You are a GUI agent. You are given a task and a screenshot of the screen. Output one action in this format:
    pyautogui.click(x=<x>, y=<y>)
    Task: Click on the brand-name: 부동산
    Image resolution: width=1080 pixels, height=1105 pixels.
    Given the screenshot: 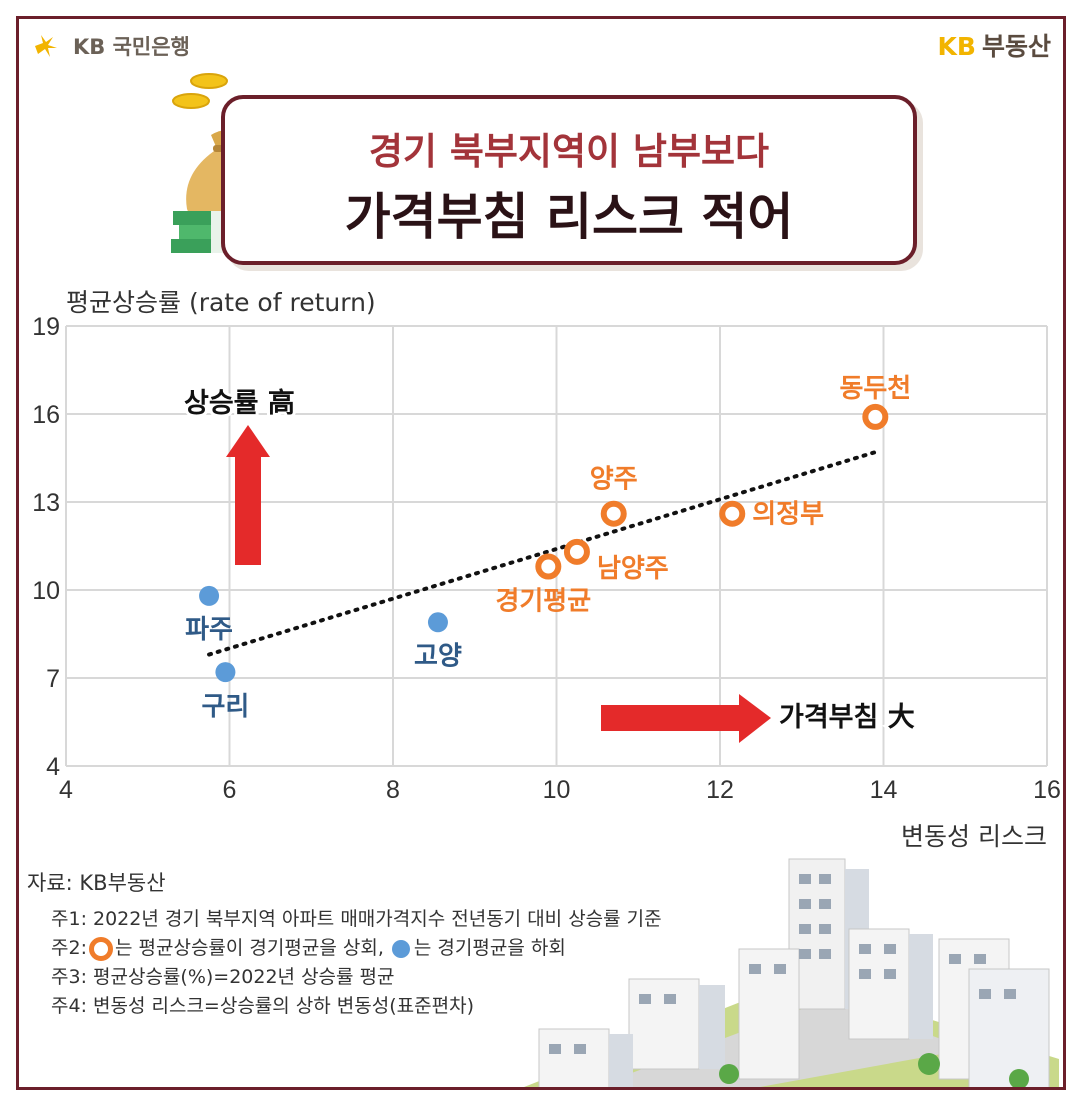 What is the action you would take?
    pyautogui.click(x=1016, y=46)
    